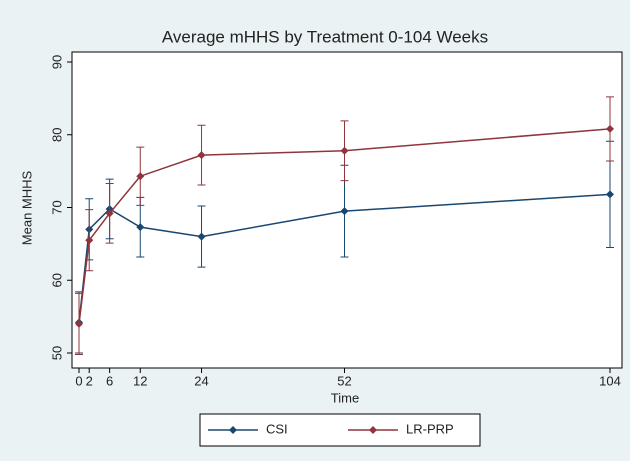 This screenshot has width=630, height=461. I want to click on y-tick-label: 90, so click(56, 62).